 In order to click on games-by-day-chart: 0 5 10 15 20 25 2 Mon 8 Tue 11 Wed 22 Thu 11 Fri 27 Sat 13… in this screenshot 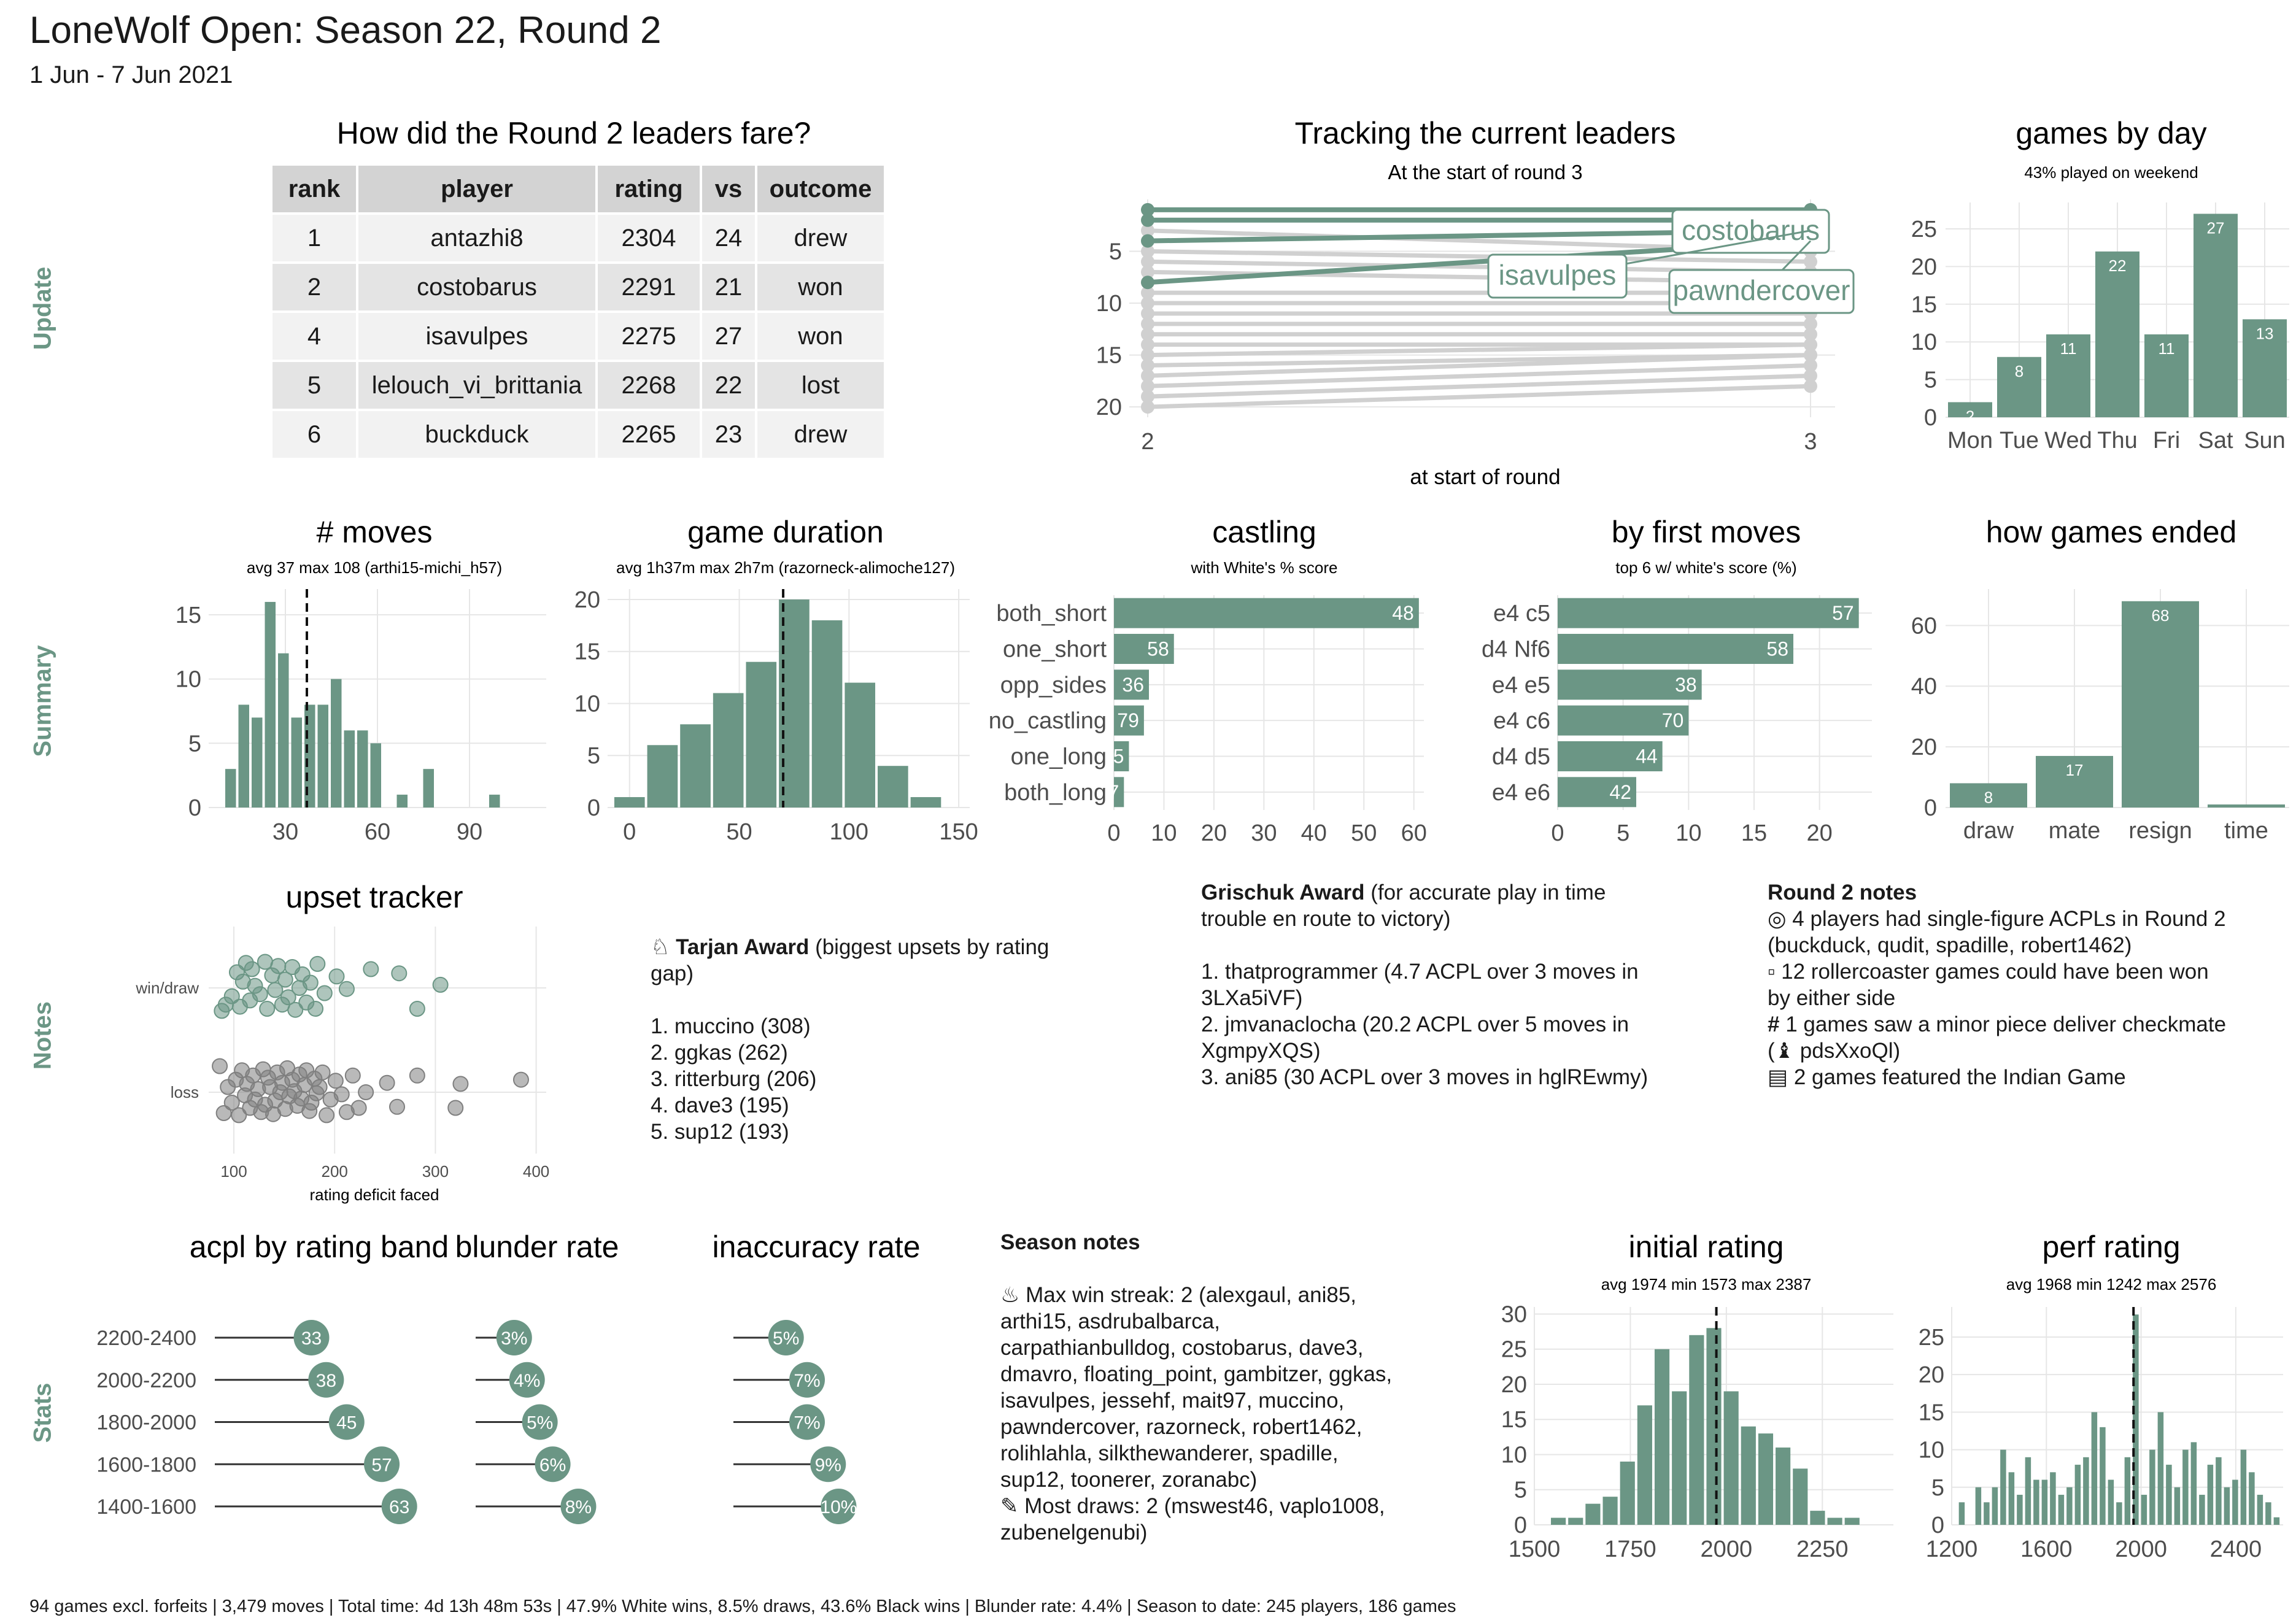, I will do `click(2100, 327)`.